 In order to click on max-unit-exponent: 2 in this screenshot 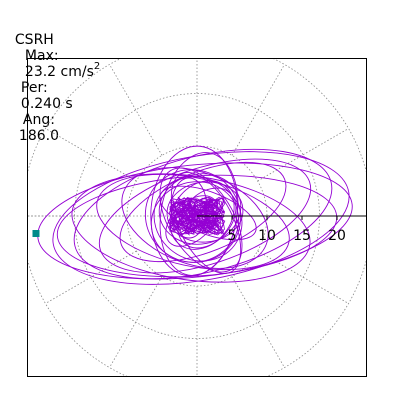, I will do `click(97, 66)`.